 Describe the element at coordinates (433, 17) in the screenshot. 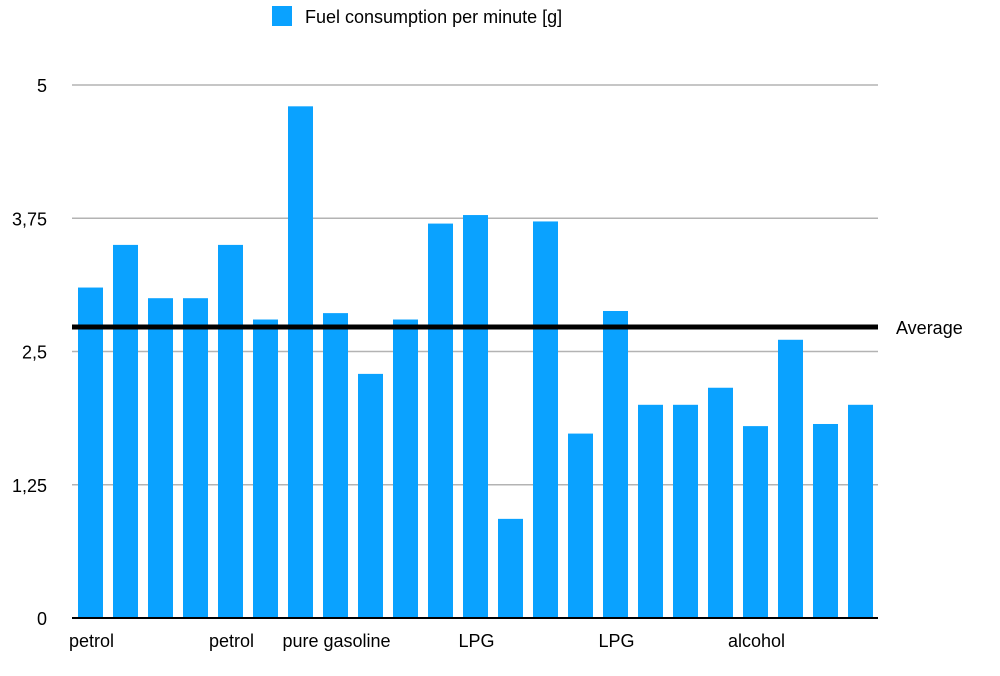

I see `legend-label: Fuel consumption per minute [g]` at that location.